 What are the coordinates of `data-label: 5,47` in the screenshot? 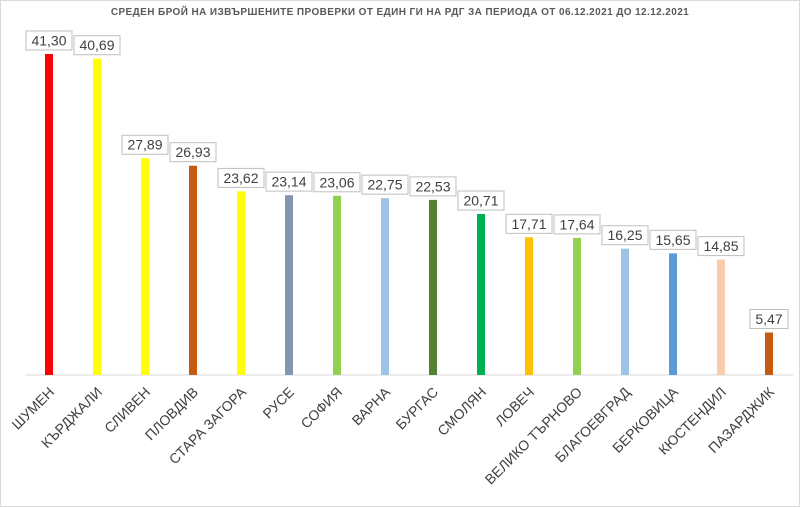 It's located at (769, 318).